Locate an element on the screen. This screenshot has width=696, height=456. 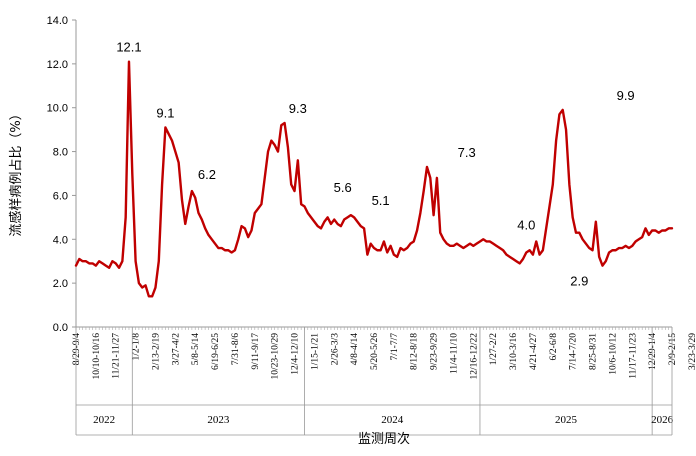
x-tick-label: 1/2-1/8 is located at coordinates (137, 347).